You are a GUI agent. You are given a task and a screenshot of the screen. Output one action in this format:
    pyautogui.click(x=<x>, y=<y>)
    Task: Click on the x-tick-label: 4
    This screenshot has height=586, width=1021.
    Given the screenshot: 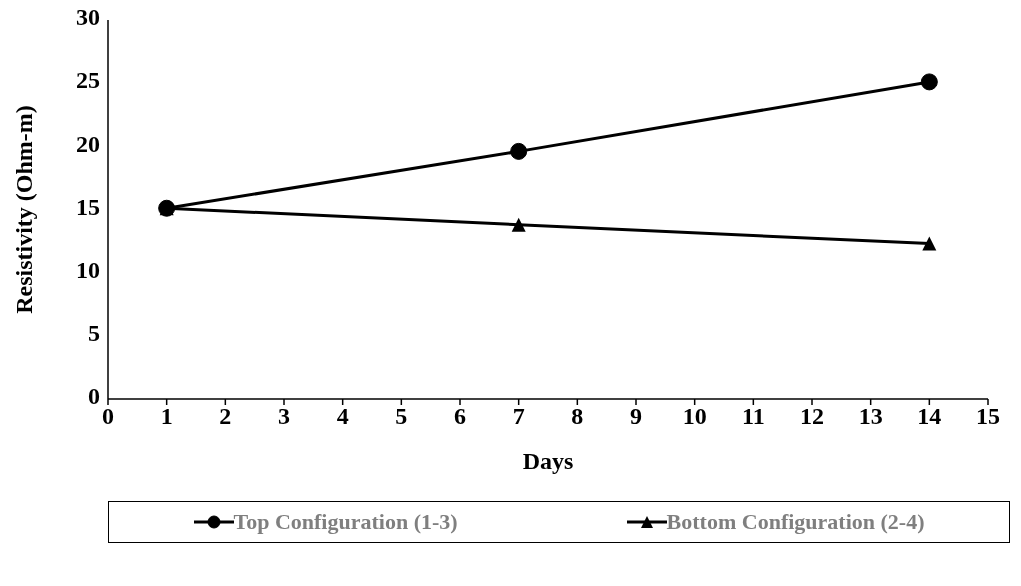 What is the action you would take?
    pyautogui.click(x=342, y=416)
    